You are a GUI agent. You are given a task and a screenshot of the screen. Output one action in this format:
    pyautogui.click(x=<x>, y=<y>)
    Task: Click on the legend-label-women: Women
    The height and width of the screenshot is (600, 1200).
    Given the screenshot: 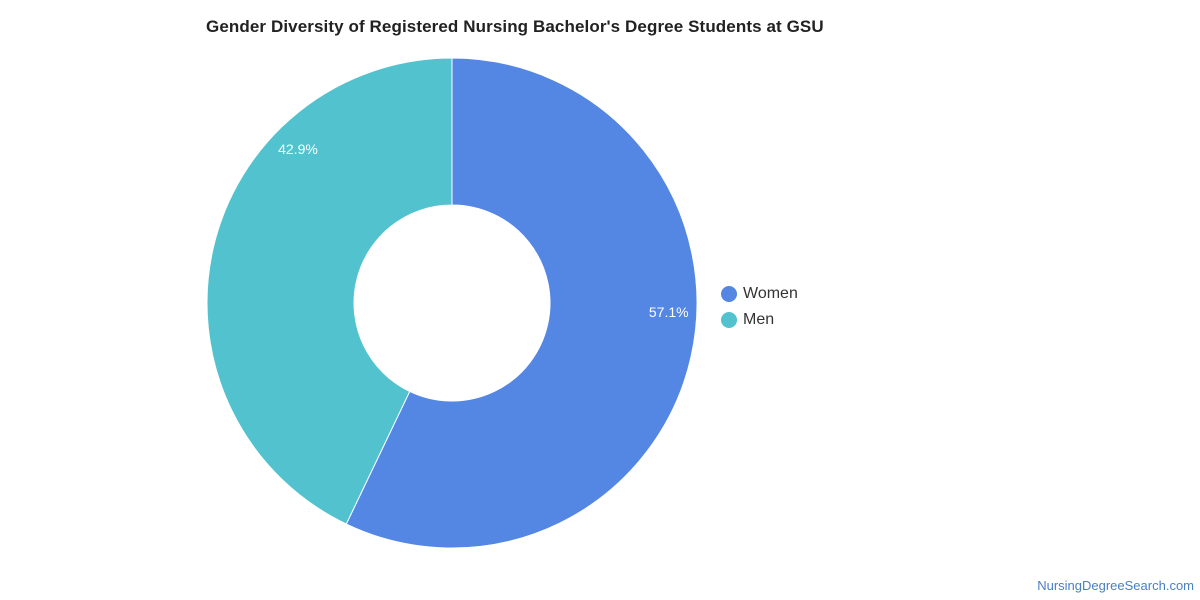 What is the action you would take?
    pyautogui.click(x=770, y=293)
    